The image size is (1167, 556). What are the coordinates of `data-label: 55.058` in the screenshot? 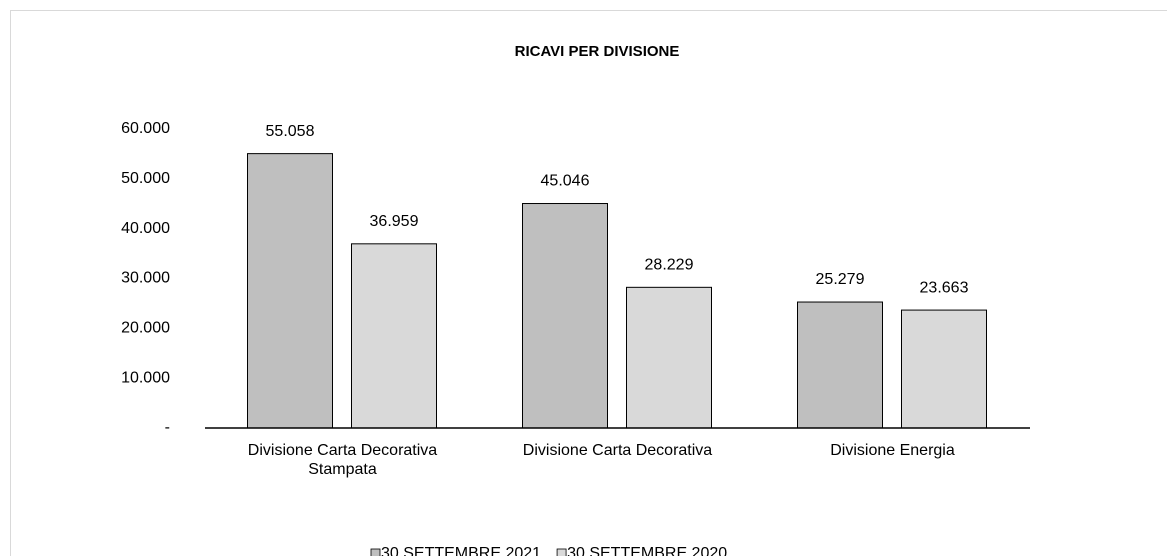 It's located at (290, 131).